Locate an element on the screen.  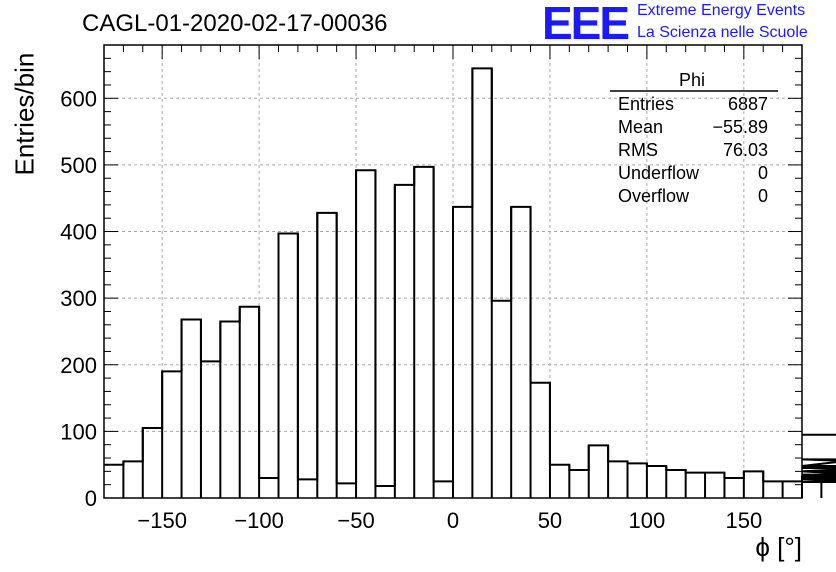
x-tick-label: −100 is located at coordinates (259, 520).